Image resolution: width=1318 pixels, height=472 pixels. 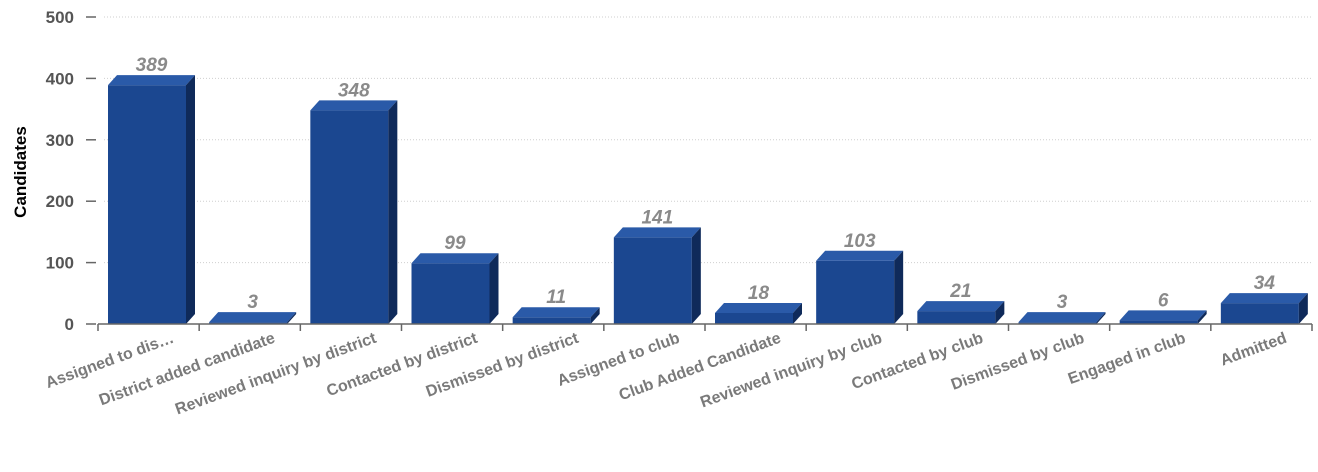 What do you see at coordinates (20, 172) in the screenshot?
I see `y-axis-title: Candidates` at bounding box center [20, 172].